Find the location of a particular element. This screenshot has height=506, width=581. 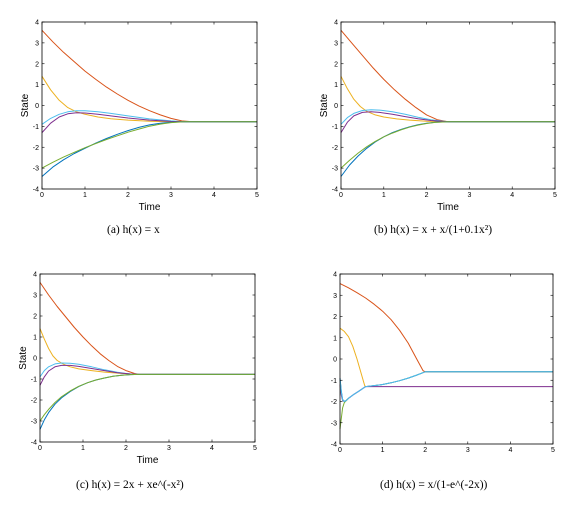

caption-c: (c) h(x) = 2x + xe^(-x²) is located at coordinates (130, 485).